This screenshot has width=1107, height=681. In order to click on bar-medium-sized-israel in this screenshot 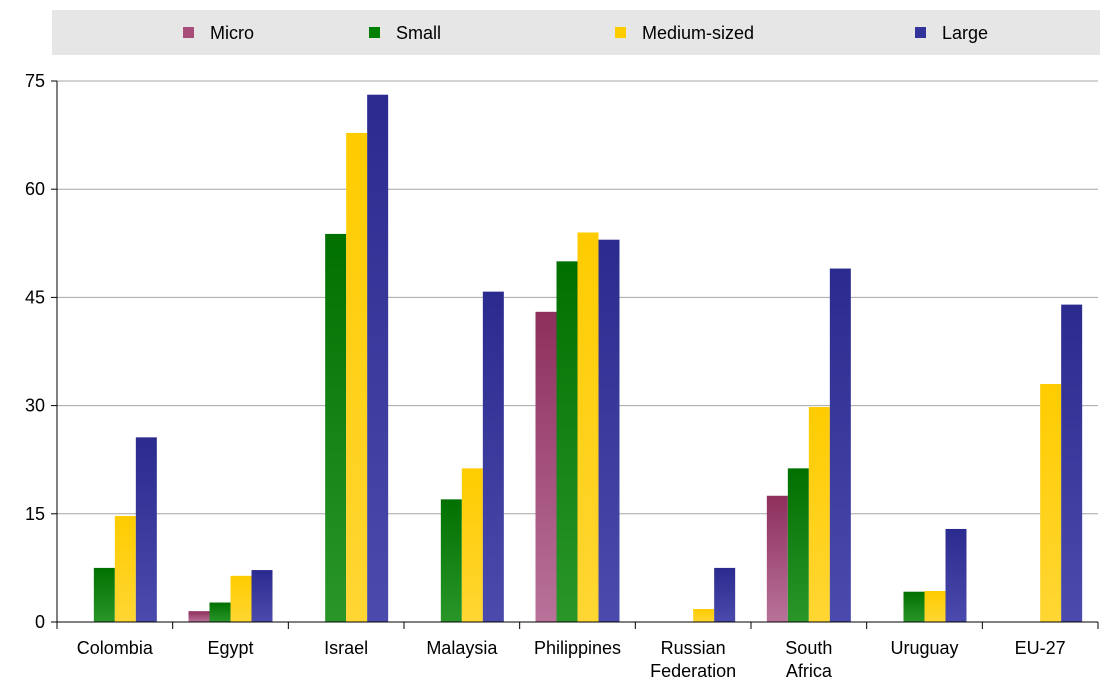, I will do `click(357, 377)`.